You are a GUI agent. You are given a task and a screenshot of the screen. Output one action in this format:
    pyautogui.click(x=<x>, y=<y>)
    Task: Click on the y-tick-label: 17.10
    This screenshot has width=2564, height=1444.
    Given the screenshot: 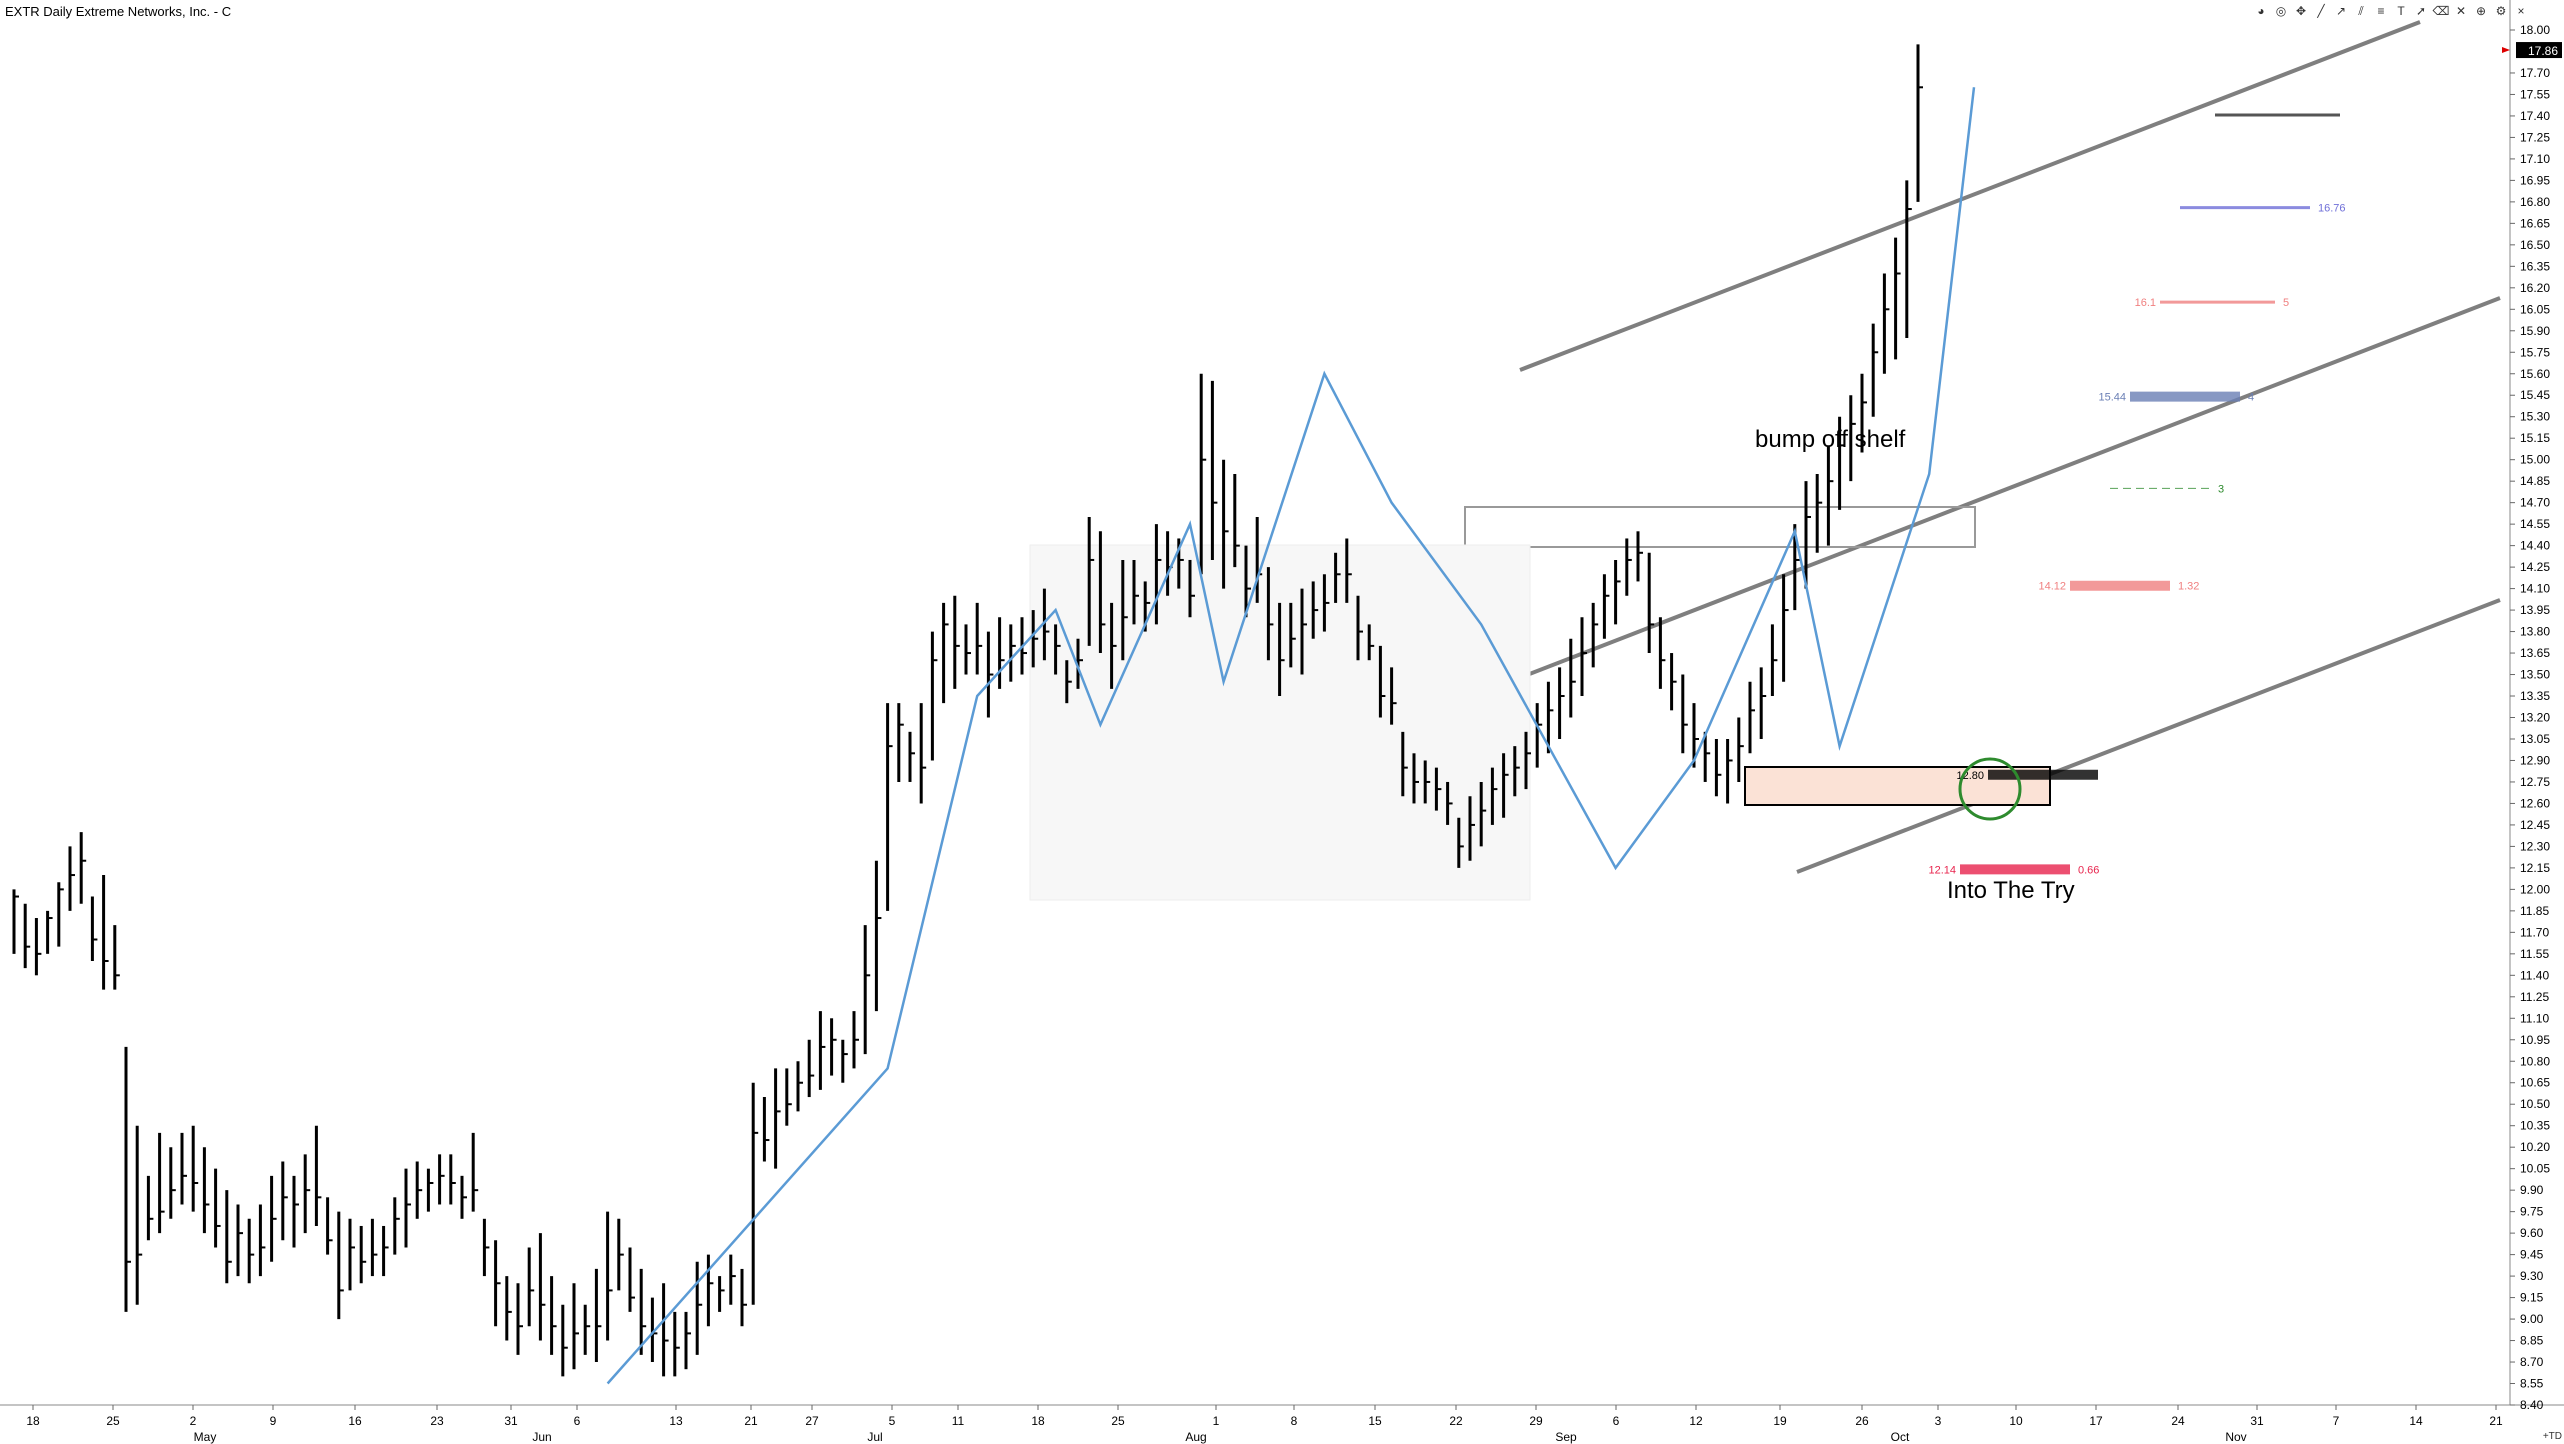 What is the action you would take?
    pyautogui.click(x=2535, y=159)
    